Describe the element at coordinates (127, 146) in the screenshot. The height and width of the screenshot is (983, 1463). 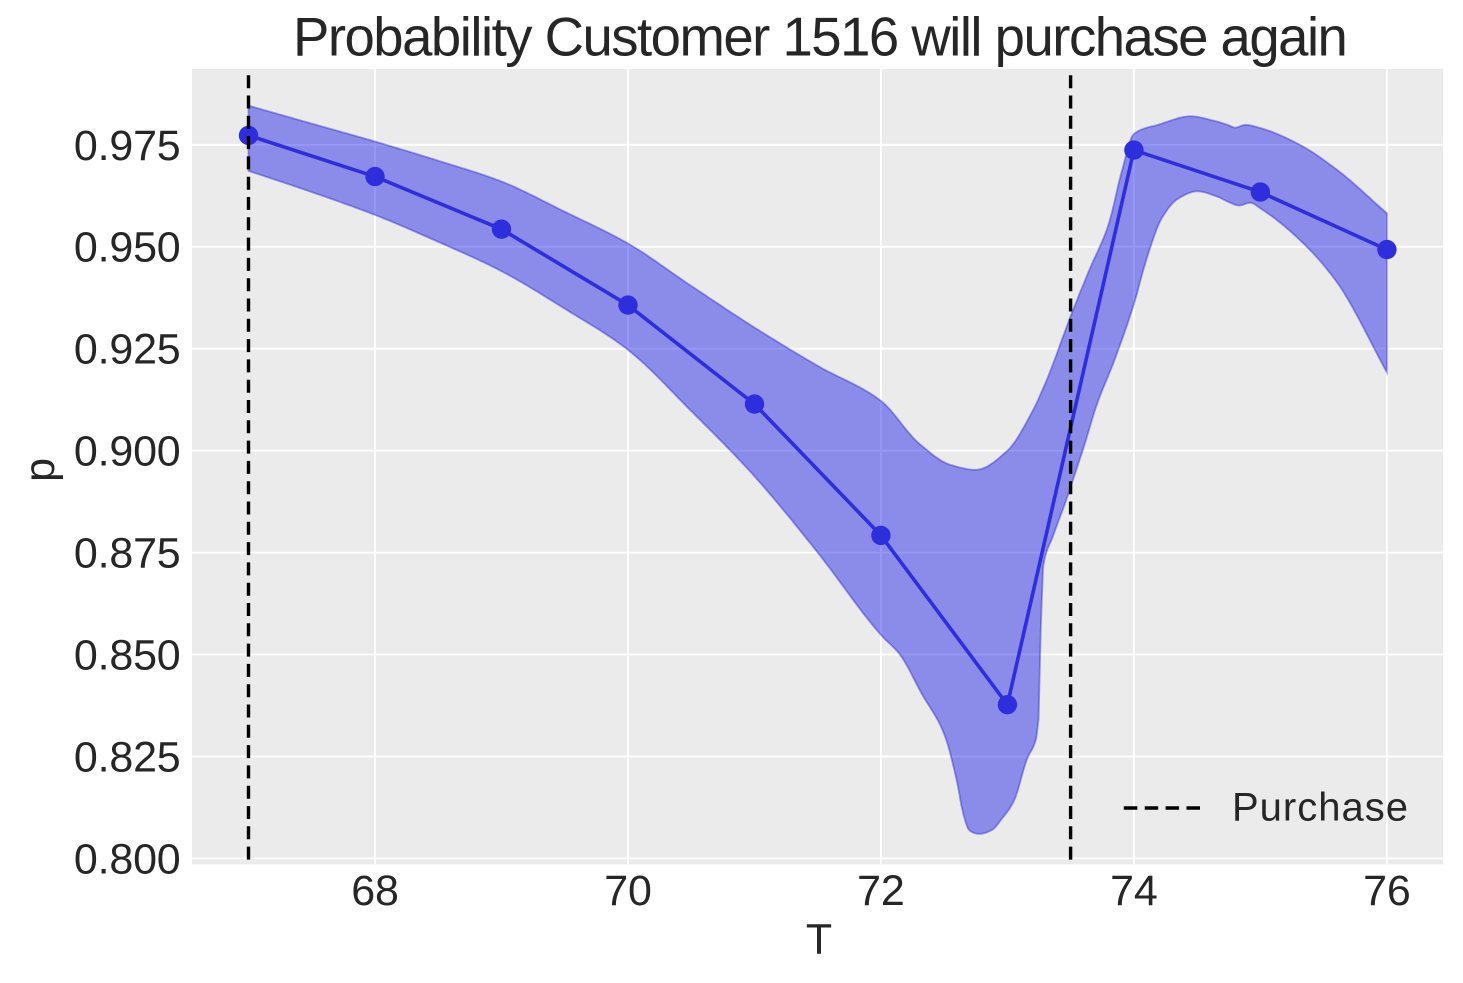
I see `svg-text: 0.975` at that location.